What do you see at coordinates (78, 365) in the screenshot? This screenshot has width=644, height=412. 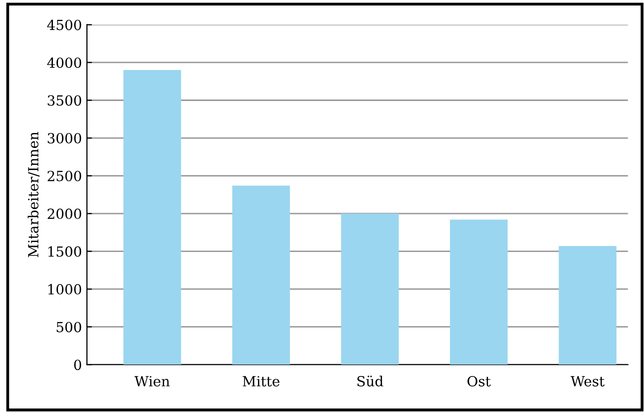 I see `y-tick-label: 0` at bounding box center [78, 365].